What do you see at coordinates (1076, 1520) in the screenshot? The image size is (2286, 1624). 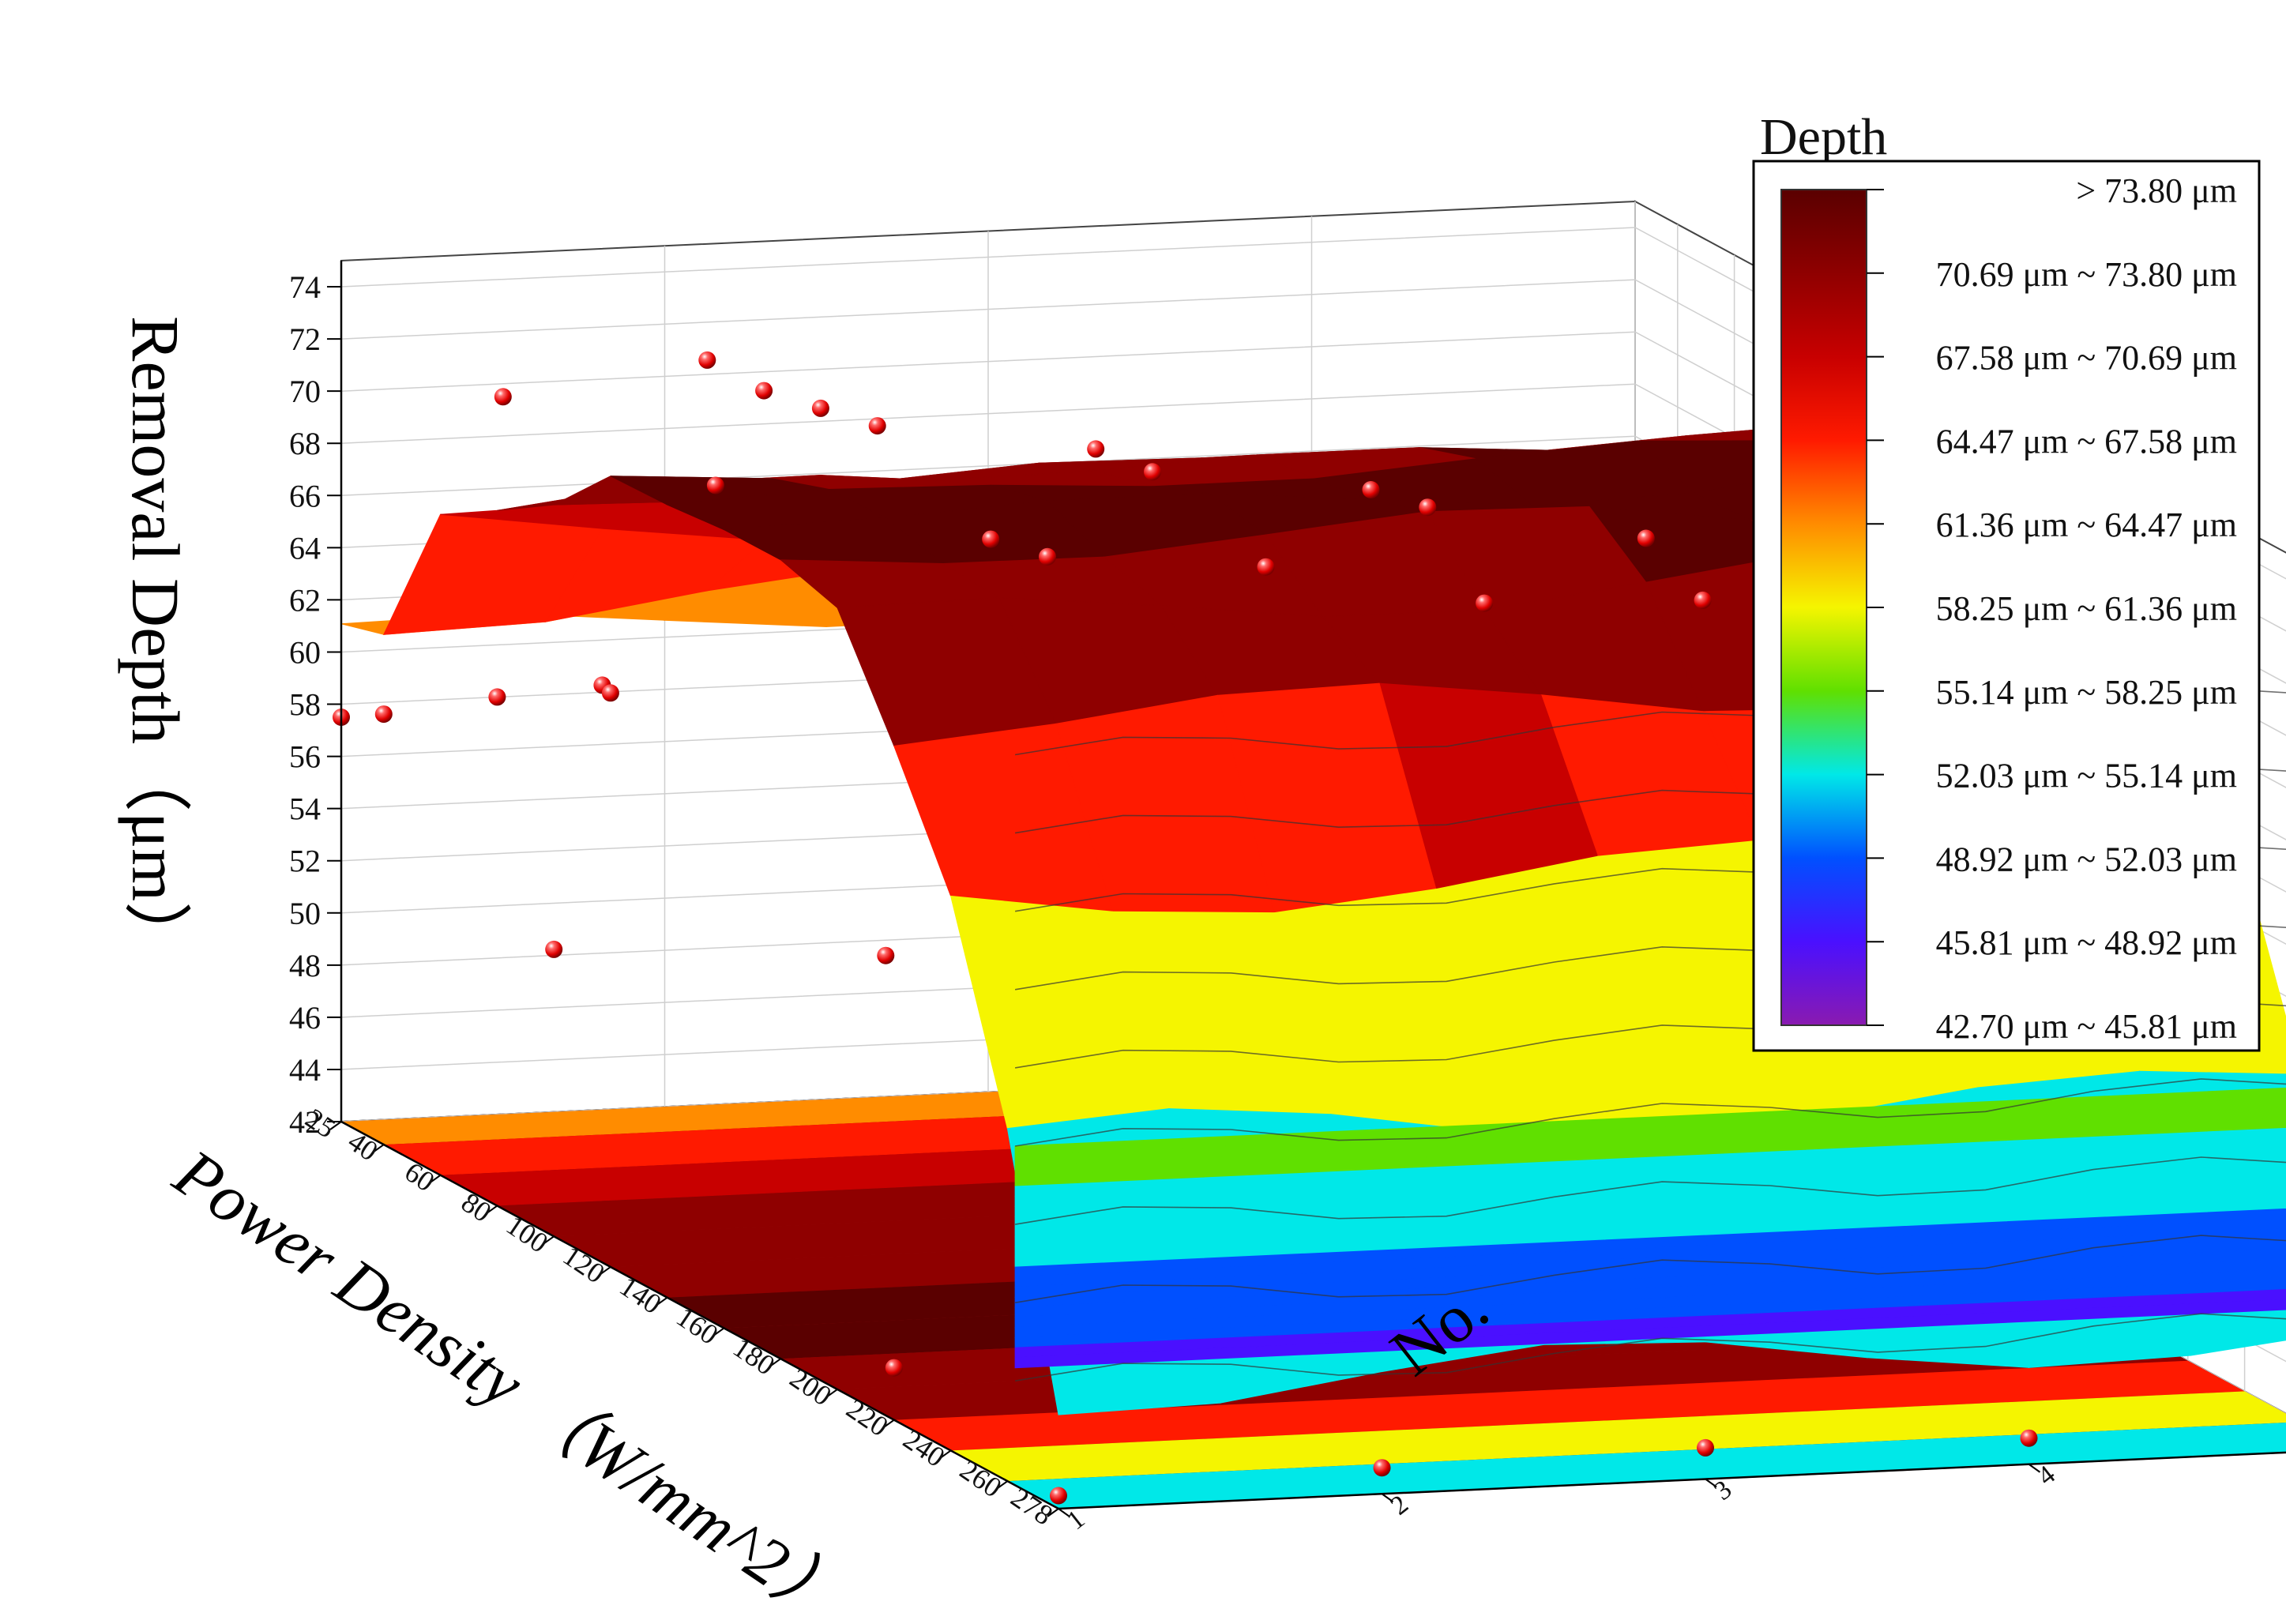 I see `y-tick-label: 1` at bounding box center [1076, 1520].